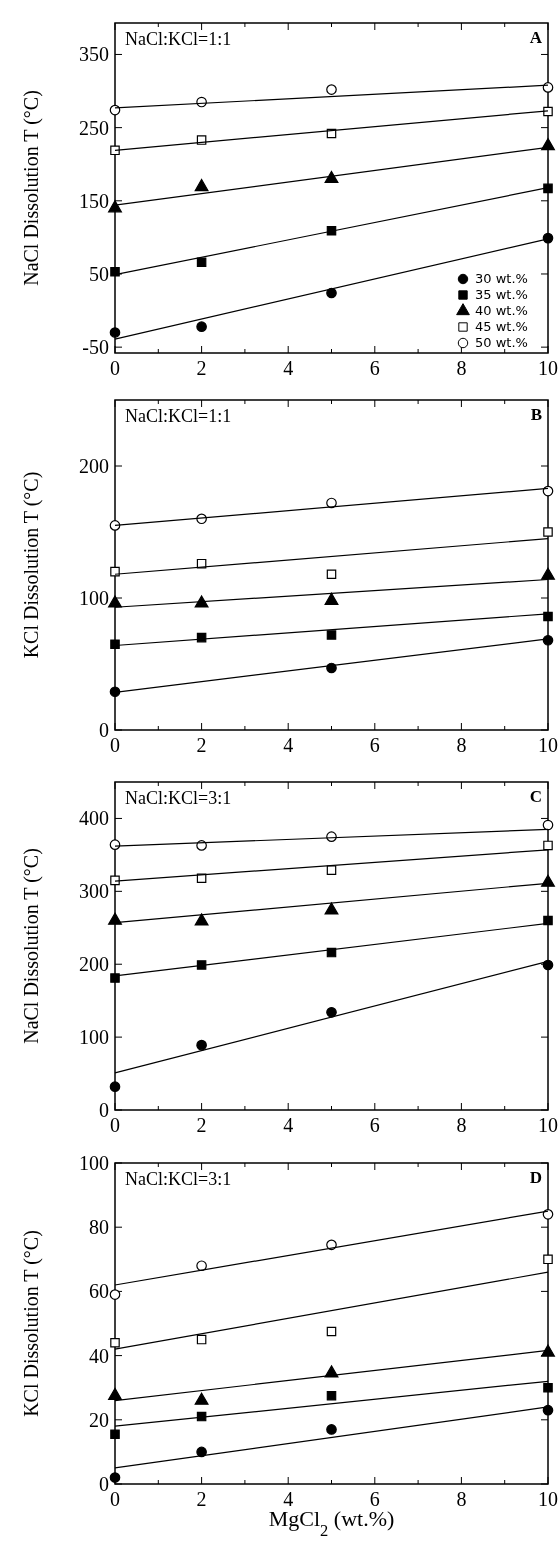  I want to click on y-tick-label: 400, so click(94, 818).